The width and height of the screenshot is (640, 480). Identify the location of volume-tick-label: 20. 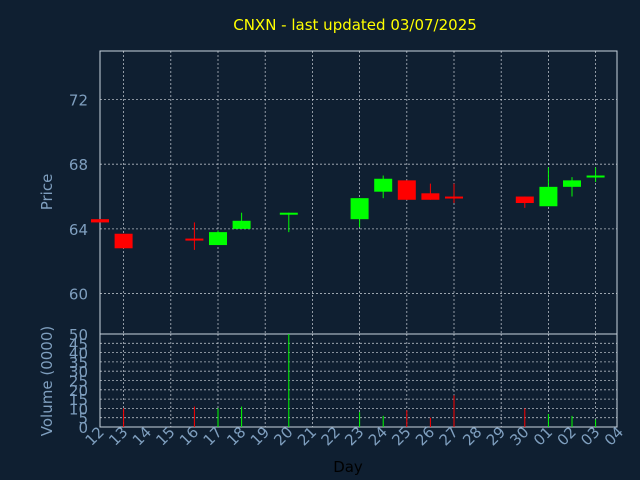
(78, 391).